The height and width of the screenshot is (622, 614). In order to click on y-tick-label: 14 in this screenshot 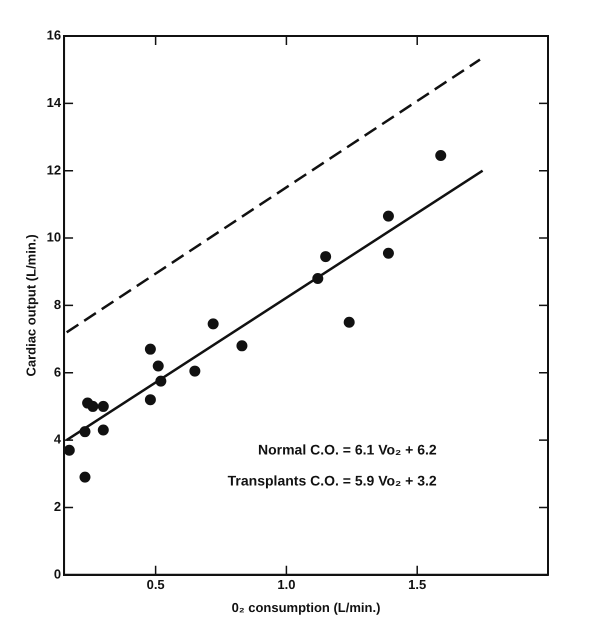, I will do `click(54, 102)`.